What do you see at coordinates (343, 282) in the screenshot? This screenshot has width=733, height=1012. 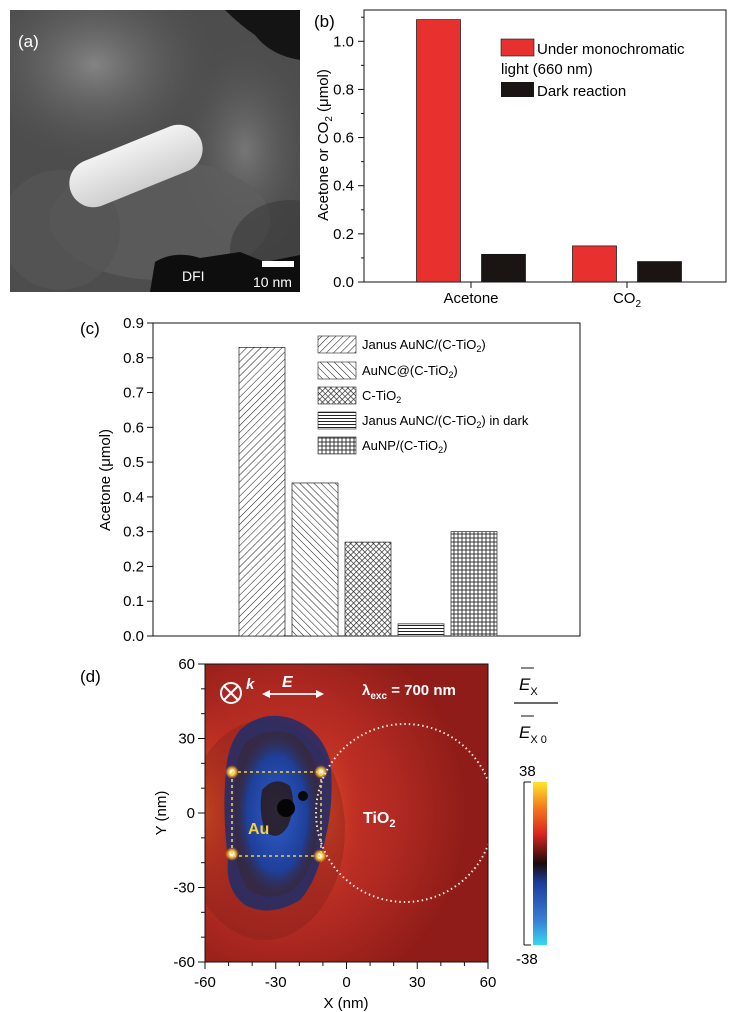 I see `y-tick-label-b: 0.0` at bounding box center [343, 282].